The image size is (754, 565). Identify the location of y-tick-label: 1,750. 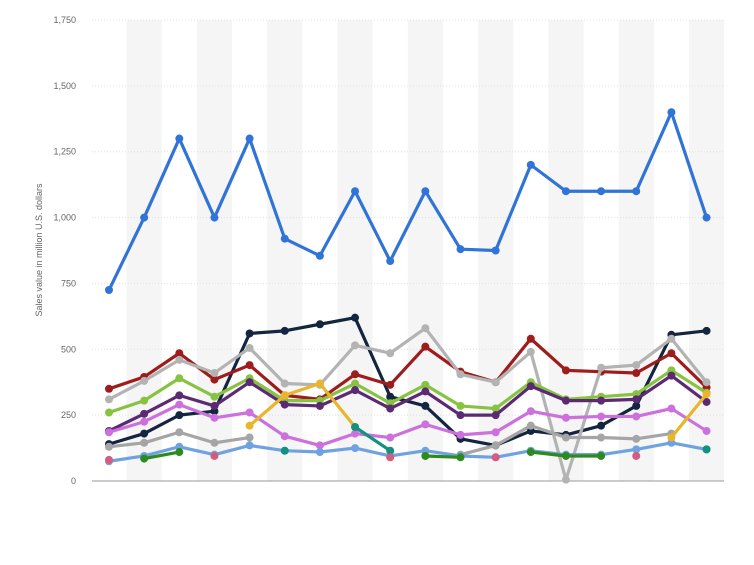
(64, 20).